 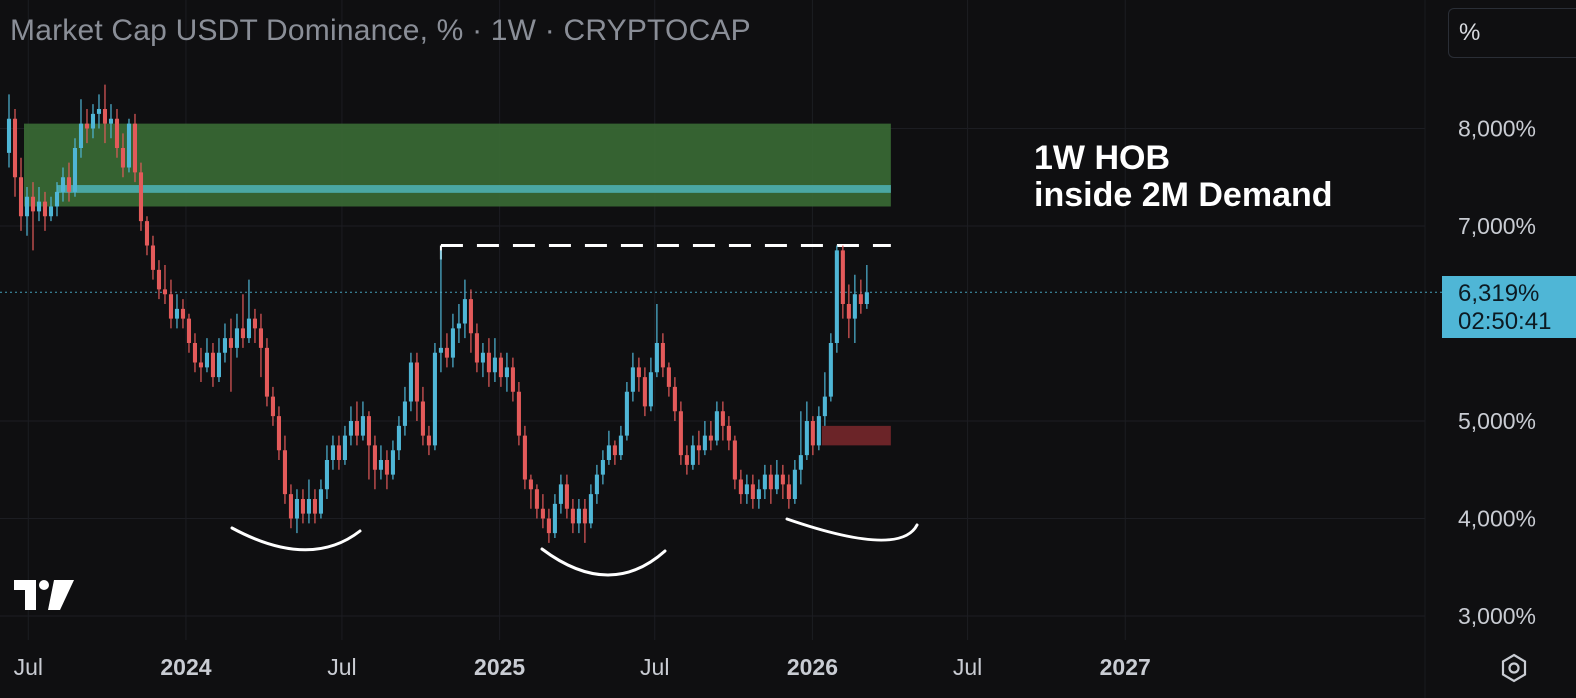 I want to click on y-tick-label: 4,000%, so click(x=1497, y=519).